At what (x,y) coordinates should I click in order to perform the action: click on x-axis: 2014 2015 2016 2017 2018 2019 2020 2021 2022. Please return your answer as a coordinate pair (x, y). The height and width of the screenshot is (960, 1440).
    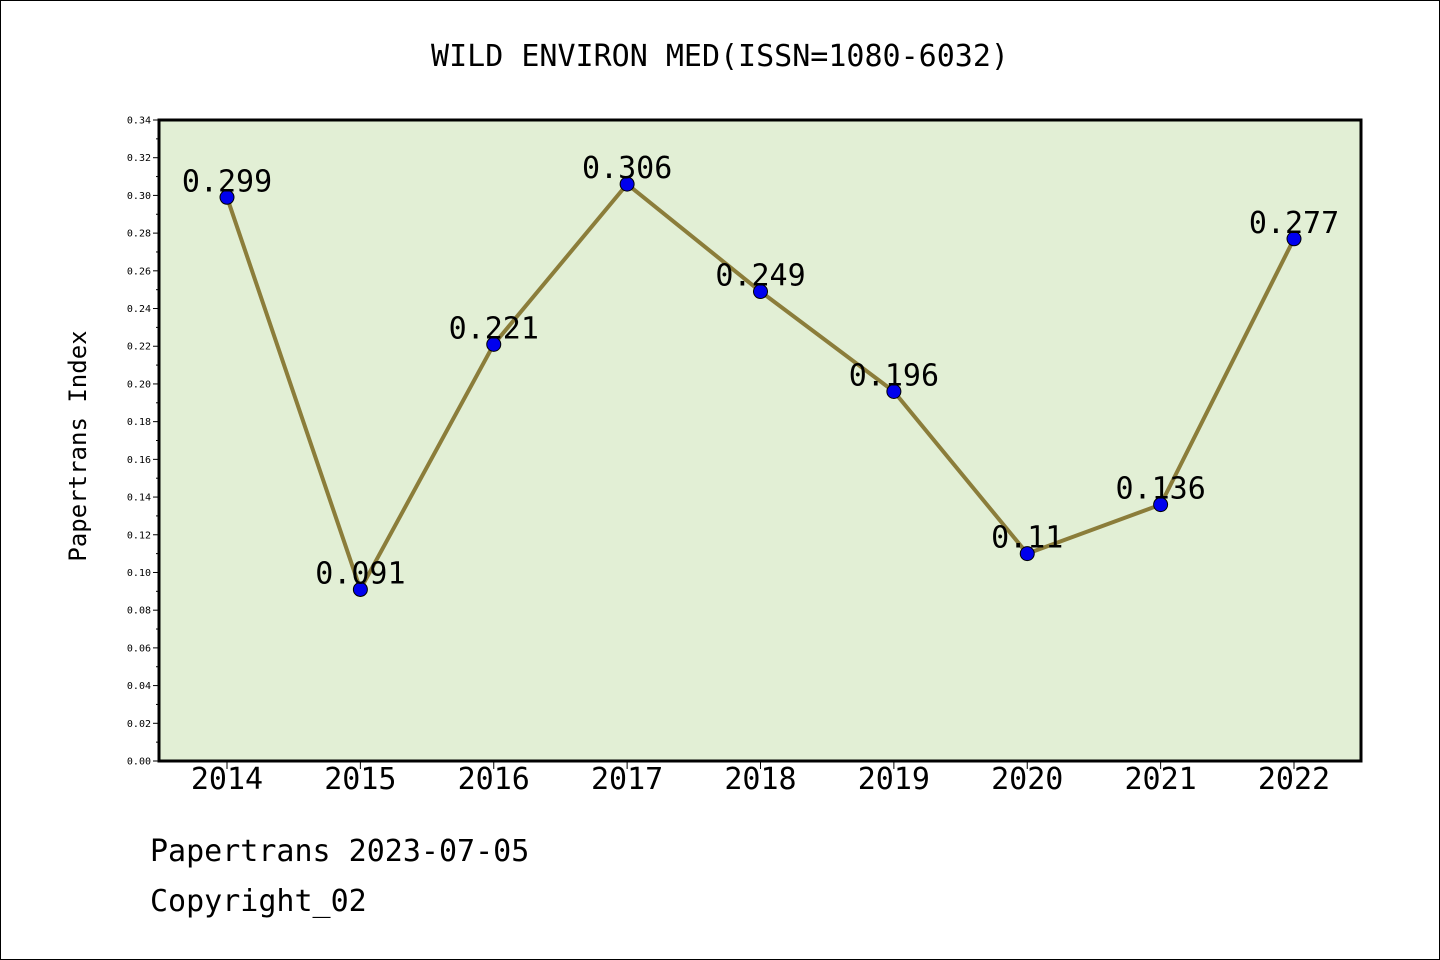
    Looking at the image, I should click on (760, 779).